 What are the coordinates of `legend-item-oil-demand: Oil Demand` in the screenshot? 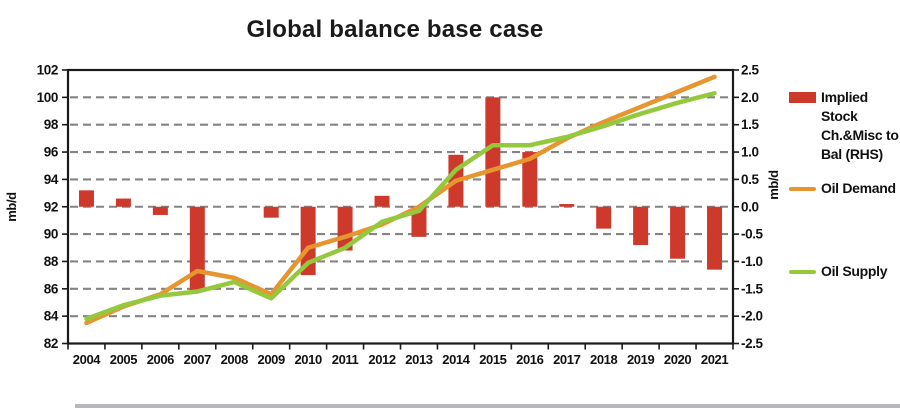 It's located at (844, 188).